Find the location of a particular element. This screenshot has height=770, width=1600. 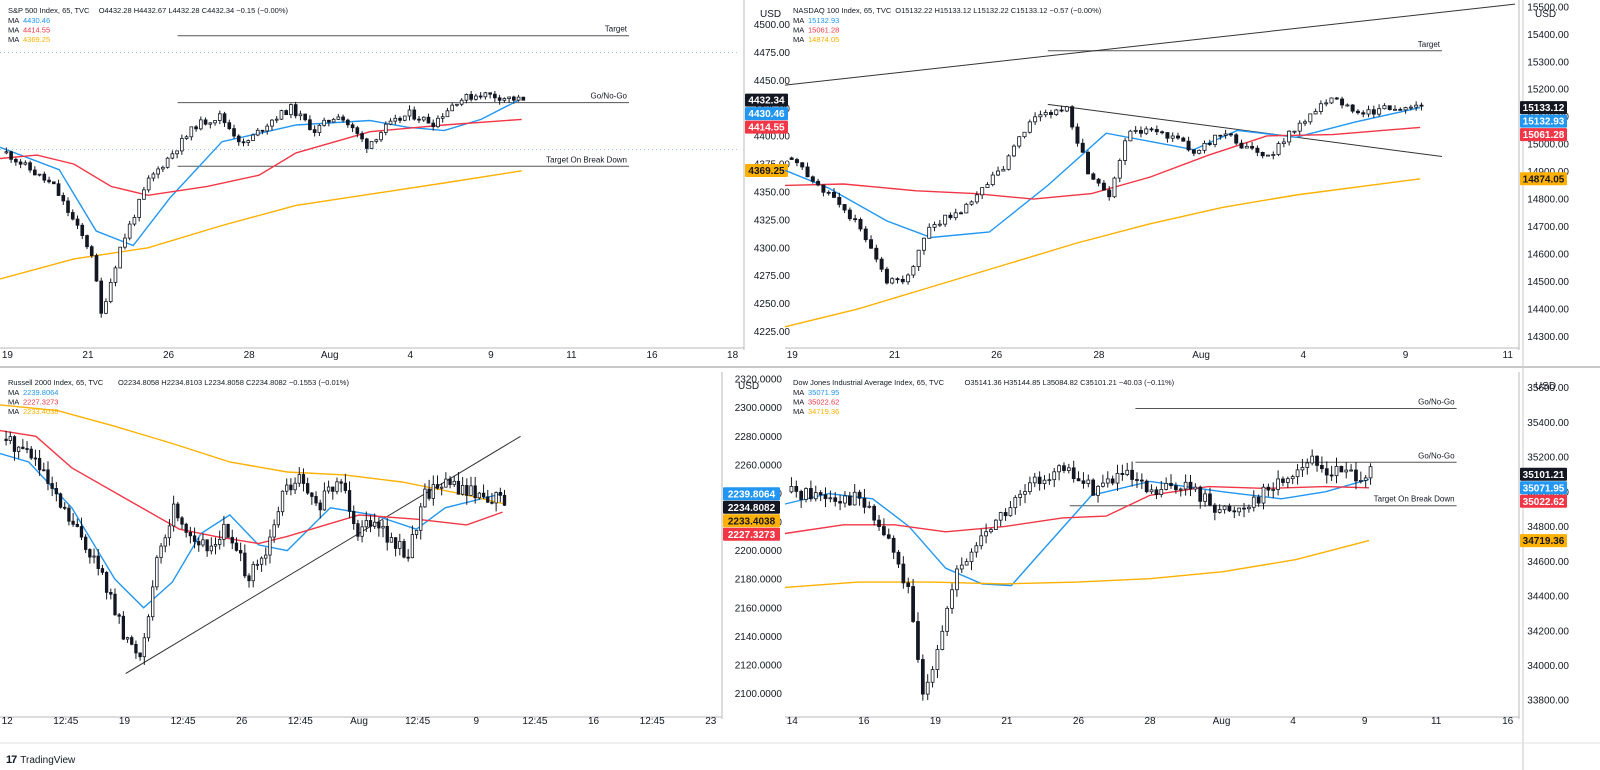

tradingview-footer: 17 TradingView is located at coordinates (40, 760).